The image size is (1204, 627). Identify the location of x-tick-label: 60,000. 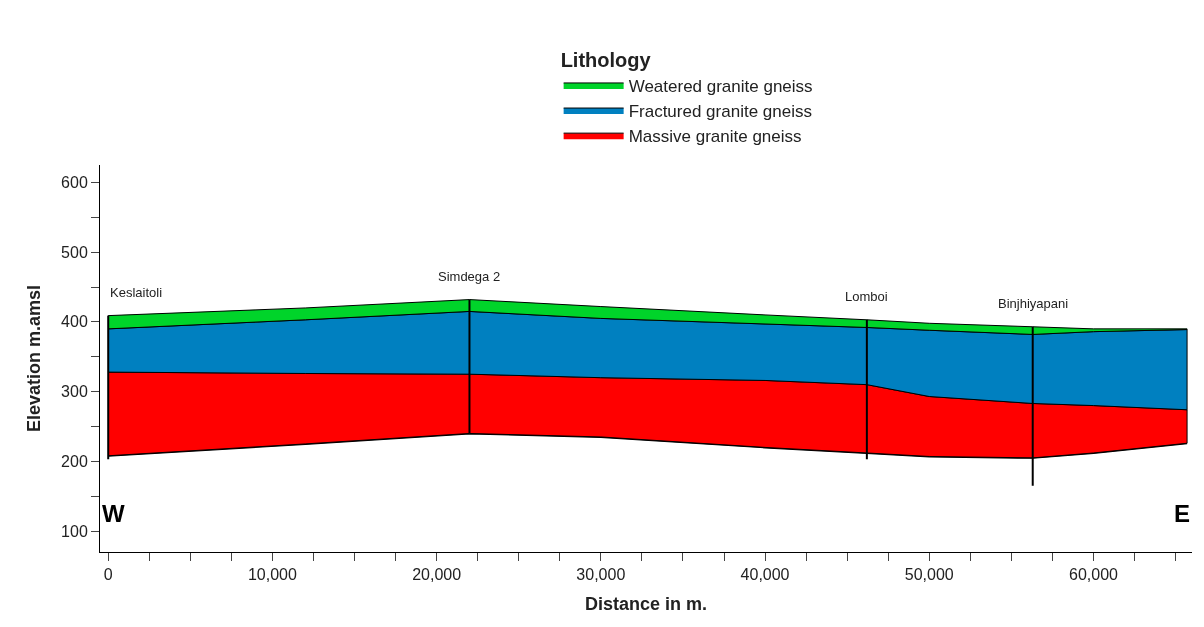
(1094, 575).